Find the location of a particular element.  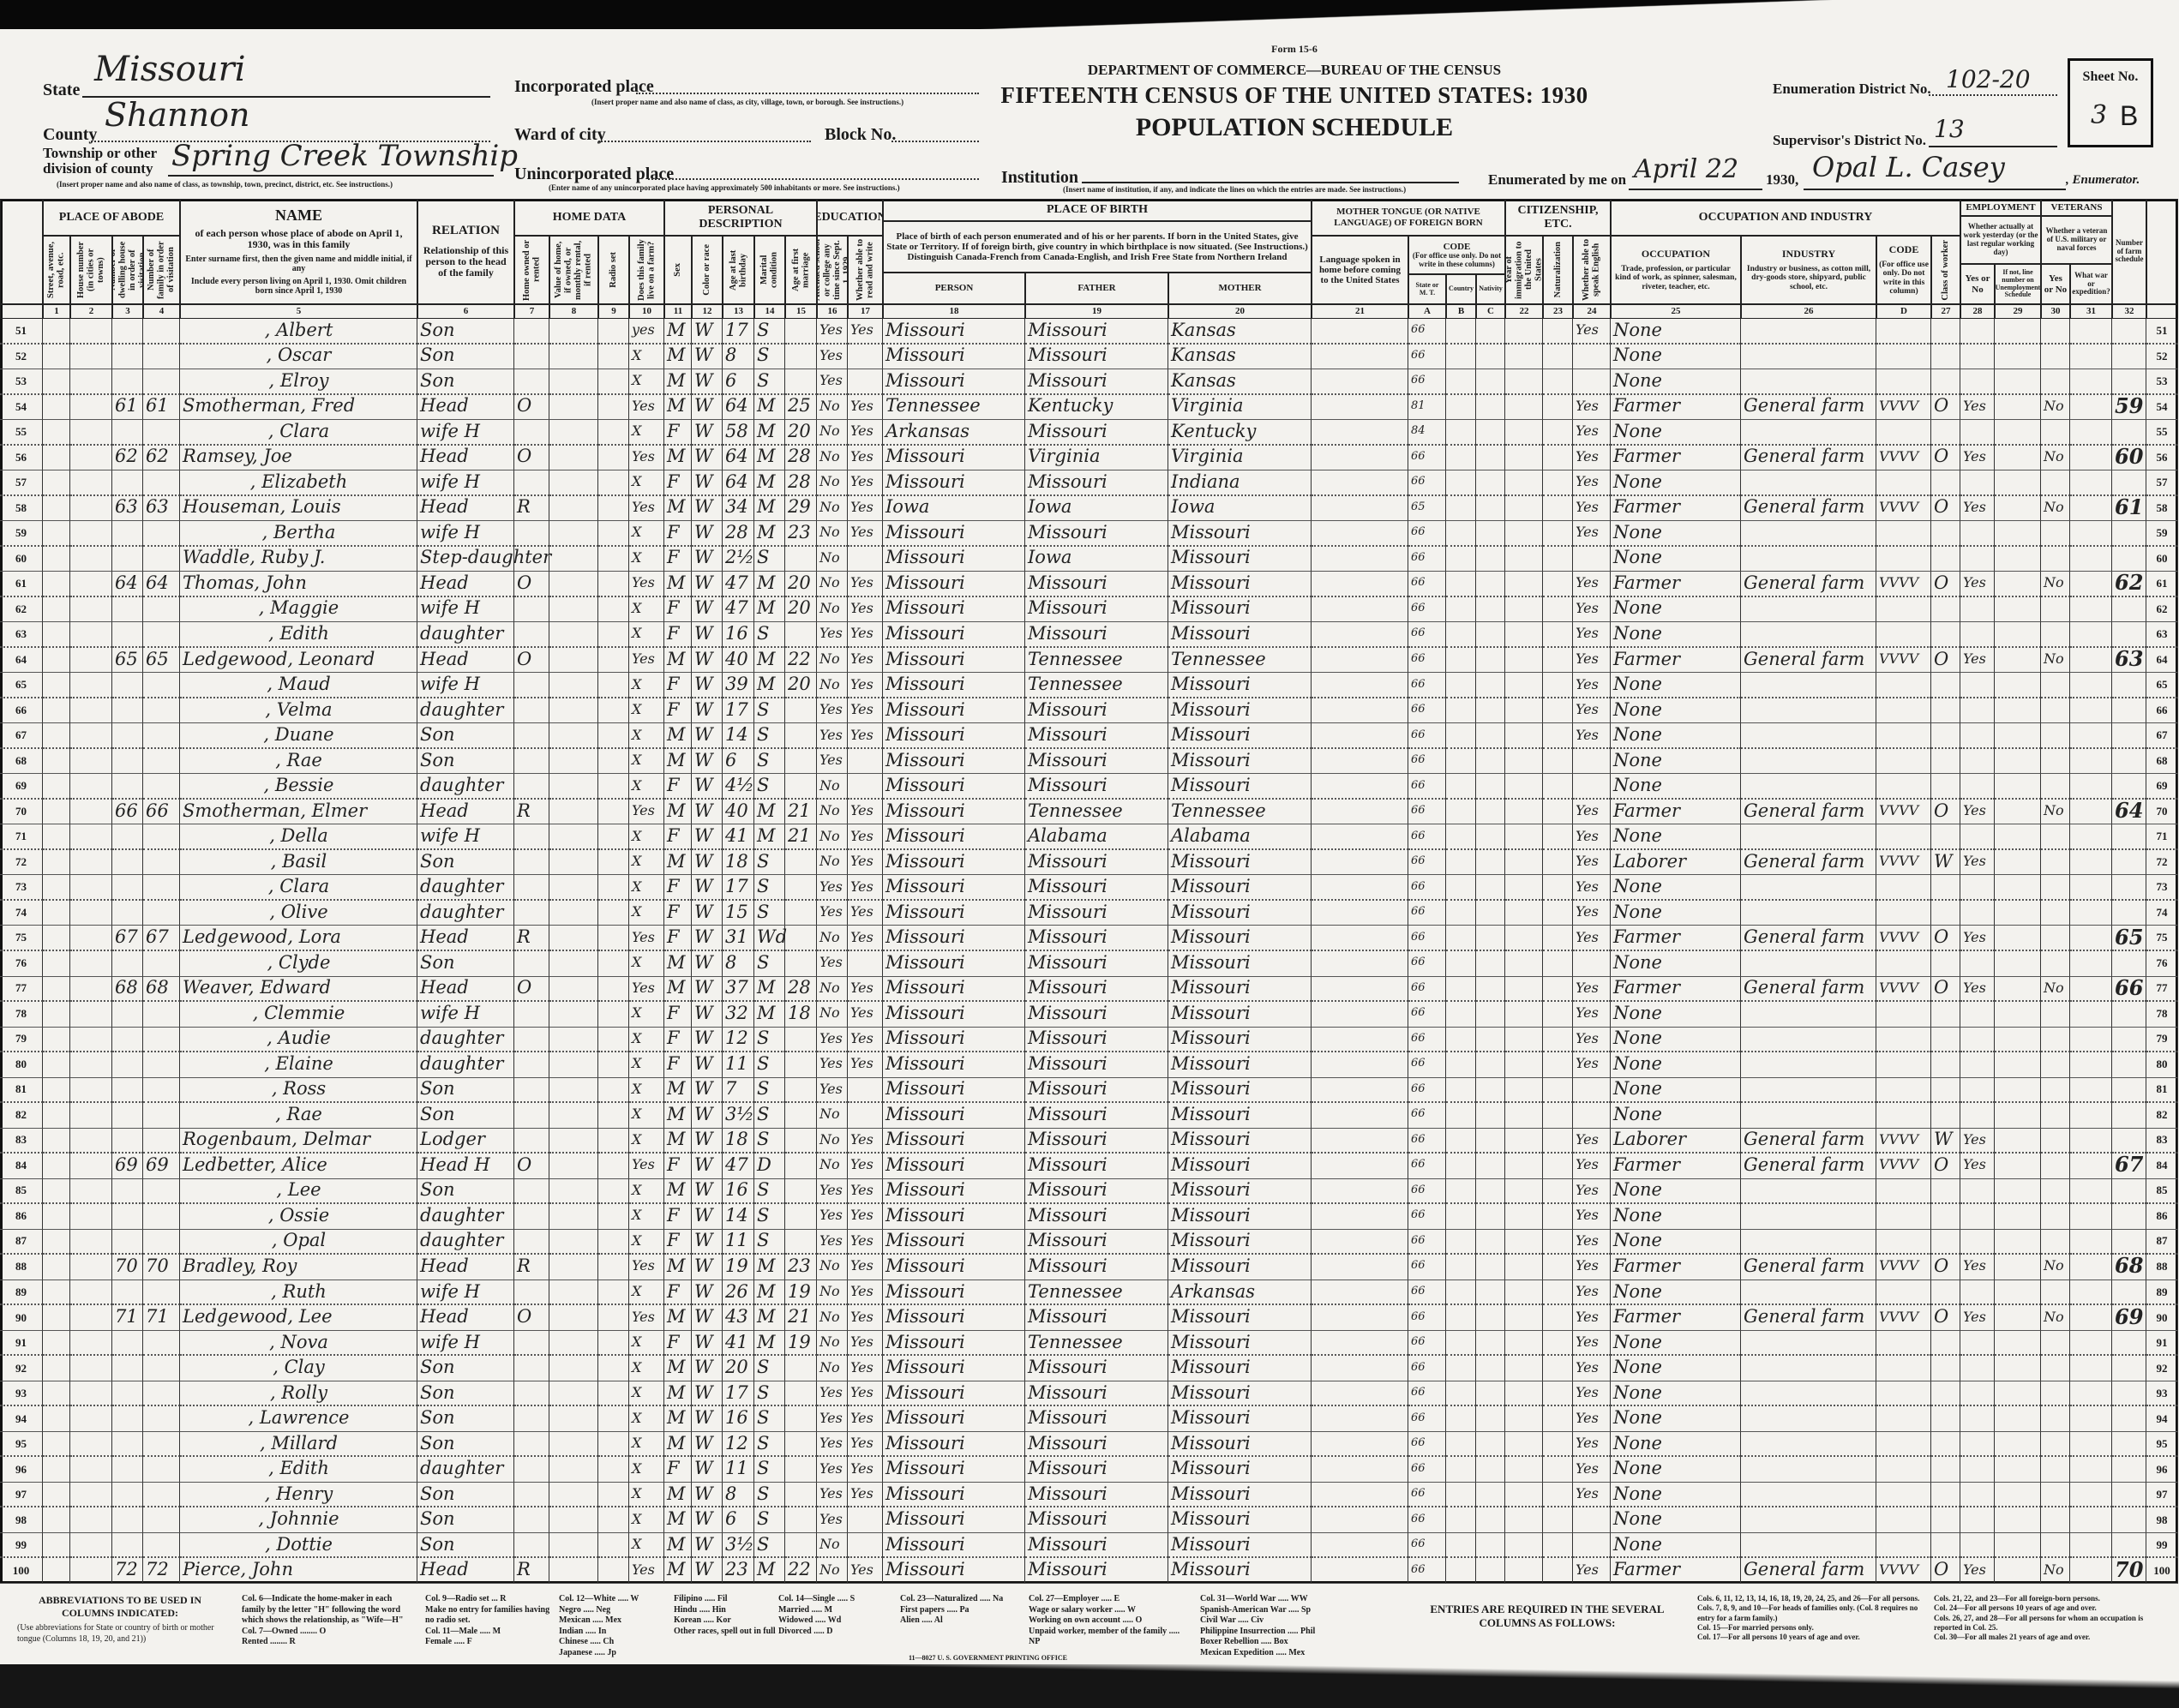

line-number: 72 is located at coordinates (21, 862).